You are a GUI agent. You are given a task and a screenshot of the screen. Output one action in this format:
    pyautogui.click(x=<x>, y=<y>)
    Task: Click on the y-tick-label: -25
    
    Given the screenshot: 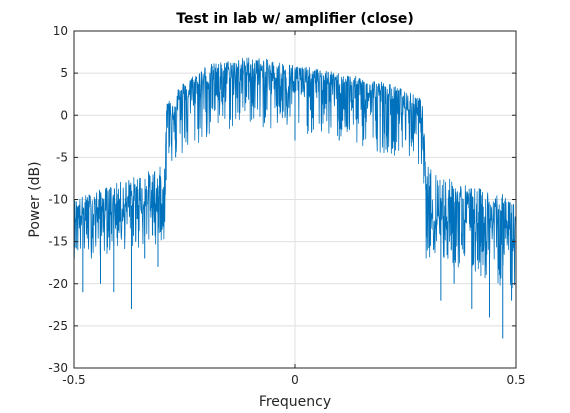 What is the action you would take?
    pyautogui.click(x=58, y=326)
    